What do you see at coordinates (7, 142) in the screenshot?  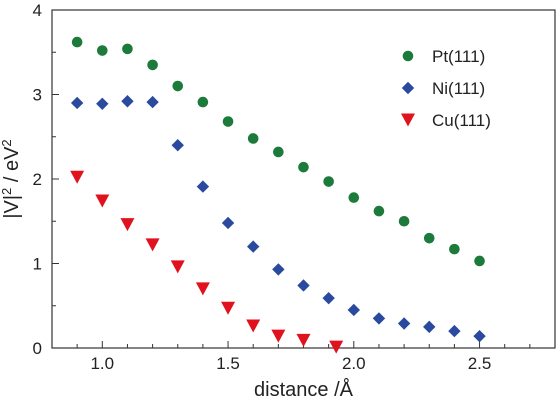 I see `y-axis-label-sup2: 2` at bounding box center [7, 142].